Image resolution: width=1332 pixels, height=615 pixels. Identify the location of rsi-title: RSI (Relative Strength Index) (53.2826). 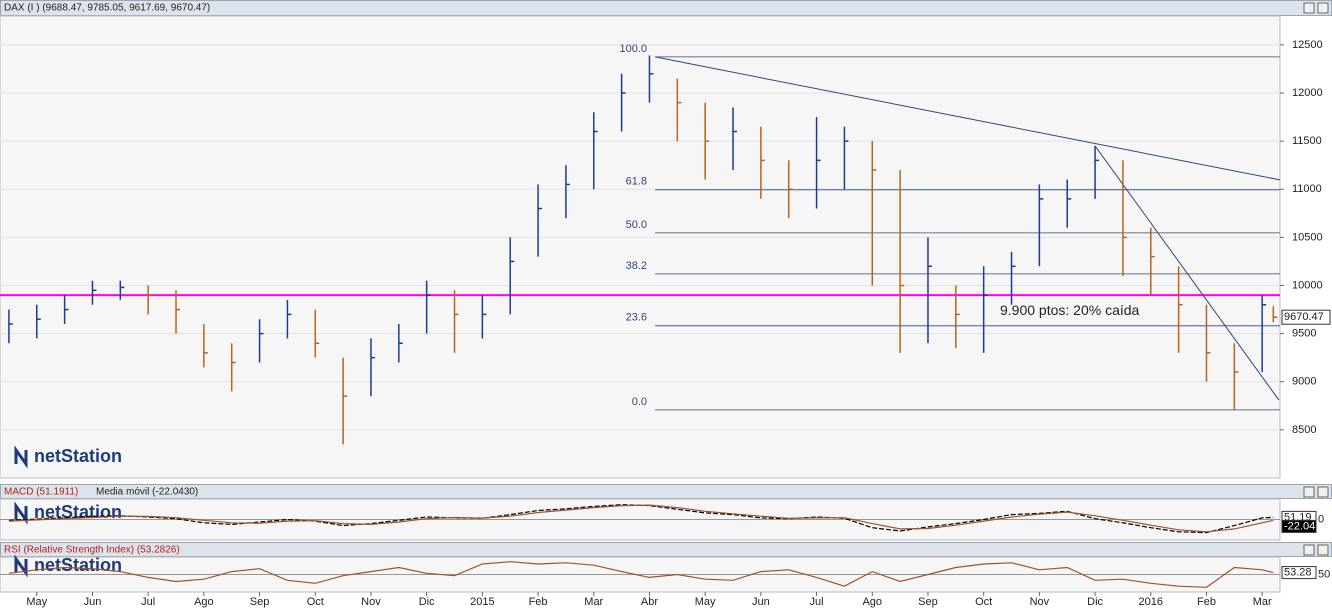
(92, 550).